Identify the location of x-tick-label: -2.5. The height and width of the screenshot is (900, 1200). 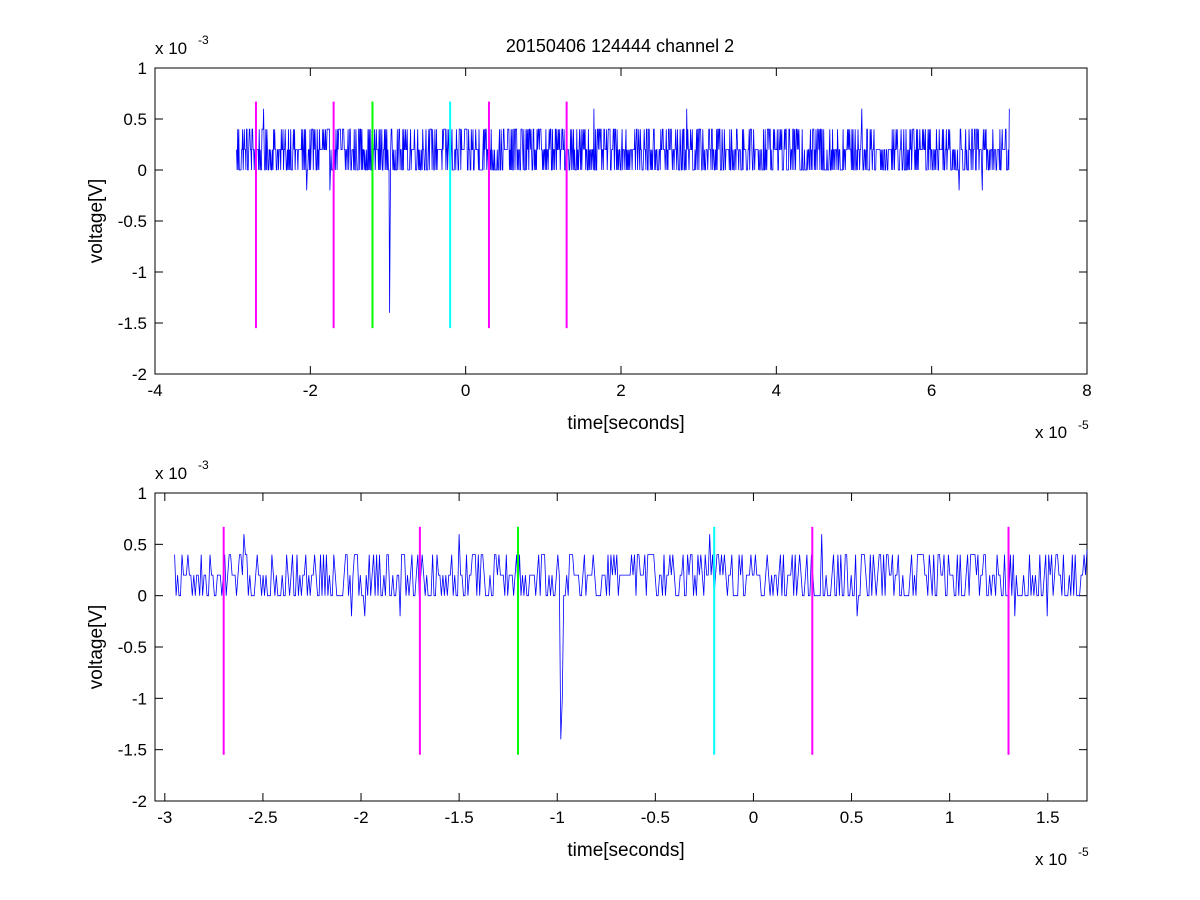
(262, 817).